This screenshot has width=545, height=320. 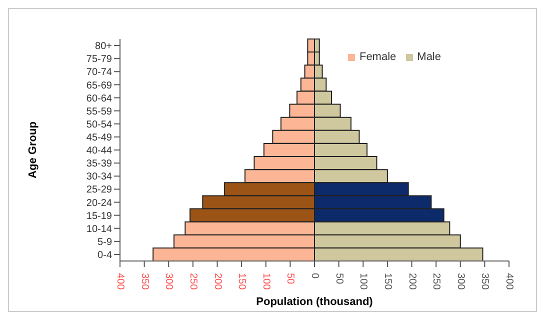 What do you see at coordinates (99, 177) in the screenshot?
I see `y-tick-label: 30-34` at bounding box center [99, 177].